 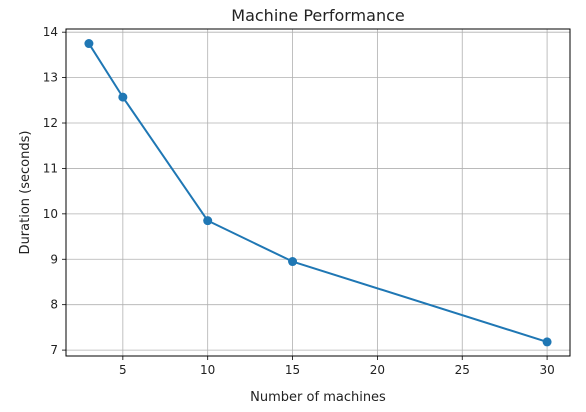 I want to click on x-tick-label: 20, so click(x=377, y=370).